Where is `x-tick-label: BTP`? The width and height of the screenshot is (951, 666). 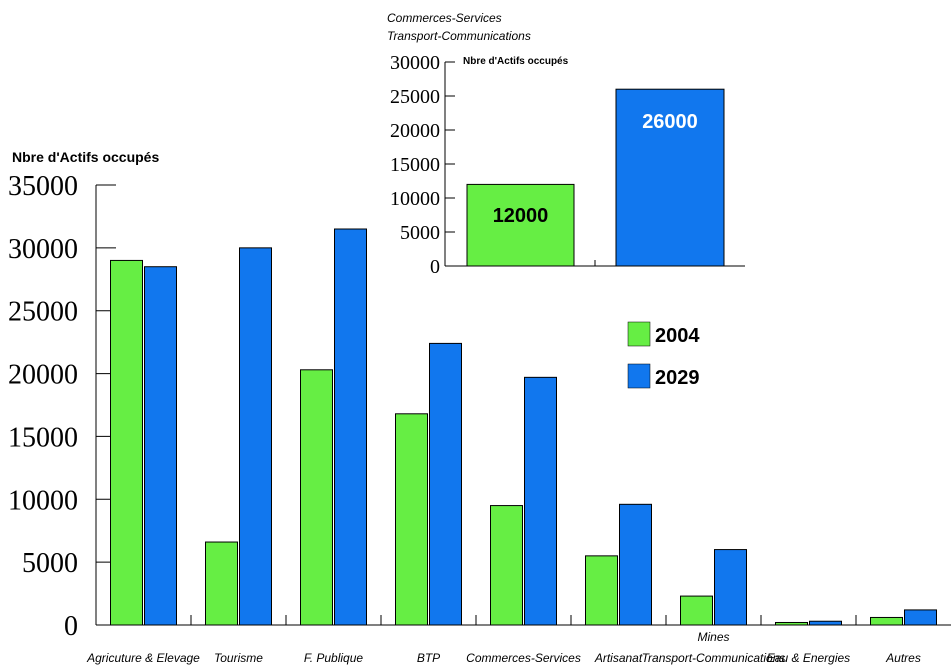
x-tick-label: BTP is located at coordinates (428, 658).